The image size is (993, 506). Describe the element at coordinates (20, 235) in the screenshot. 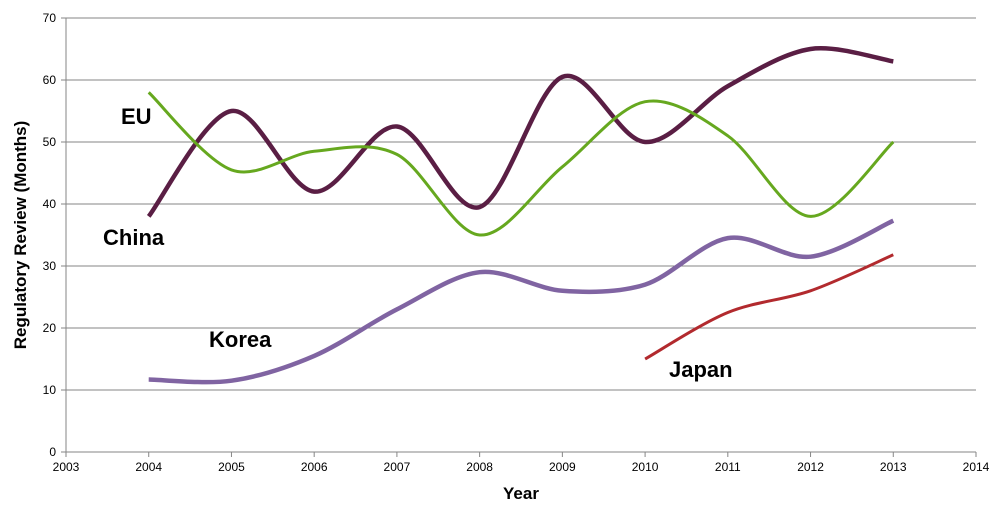

I see `y-axis-title: Regulatory Review (Months)` at that location.